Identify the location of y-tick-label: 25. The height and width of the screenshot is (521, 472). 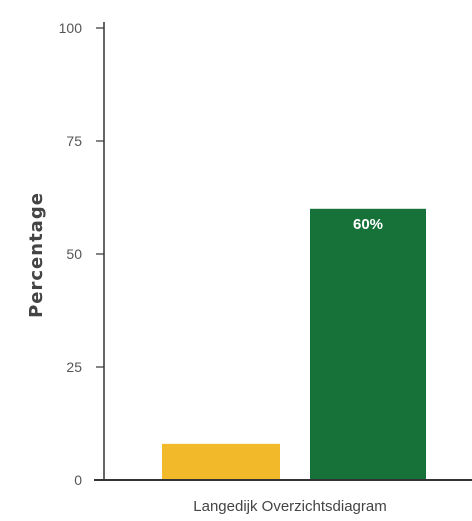
(74, 367).